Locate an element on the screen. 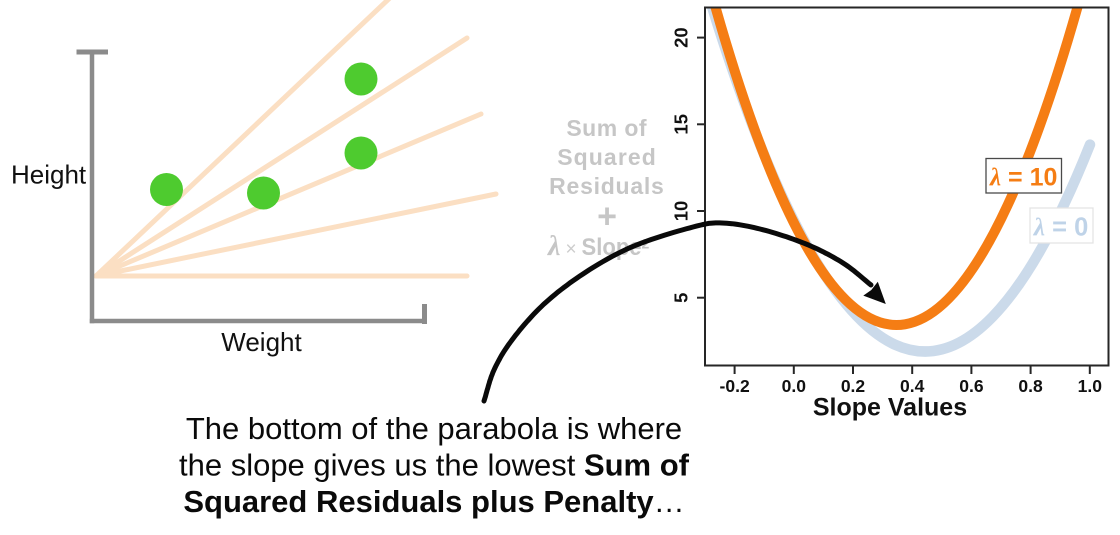  svg-text: Sum of is located at coordinates (606, 128).